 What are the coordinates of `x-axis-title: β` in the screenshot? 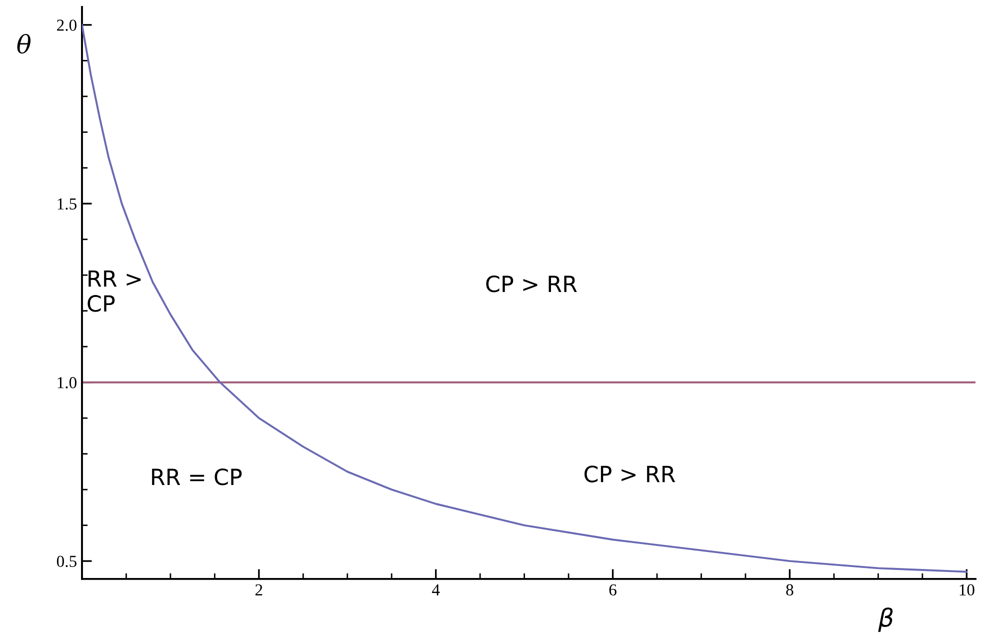 It's located at (885, 620).